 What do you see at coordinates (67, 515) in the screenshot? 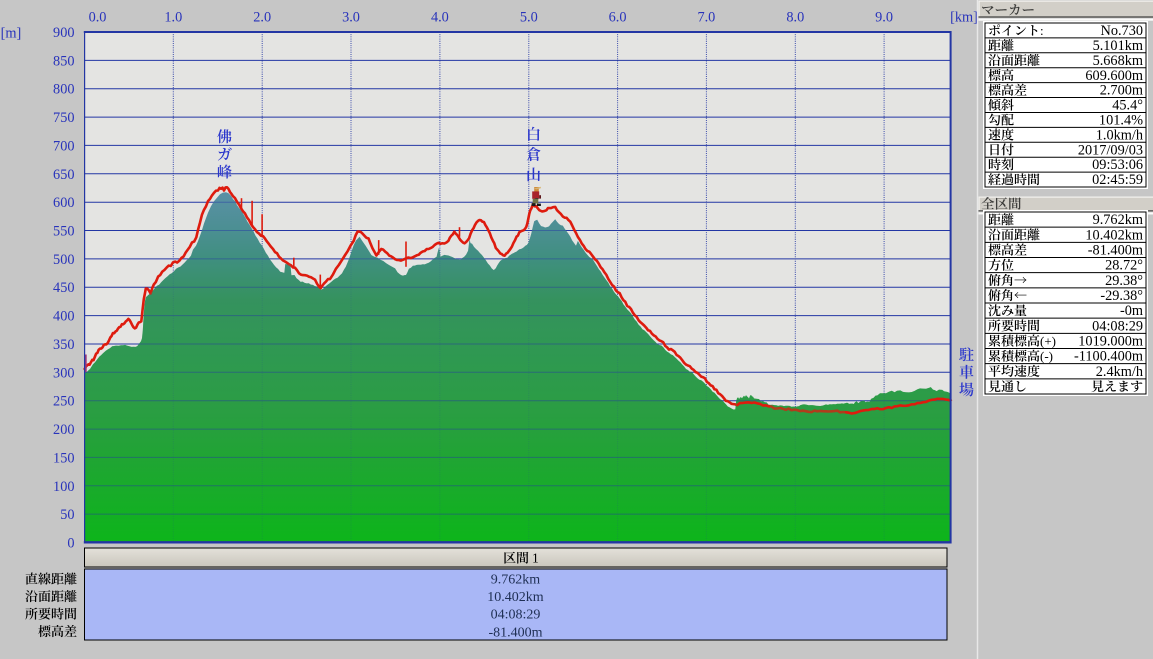
I see `svg-text: 50` at bounding box center [67, 515].